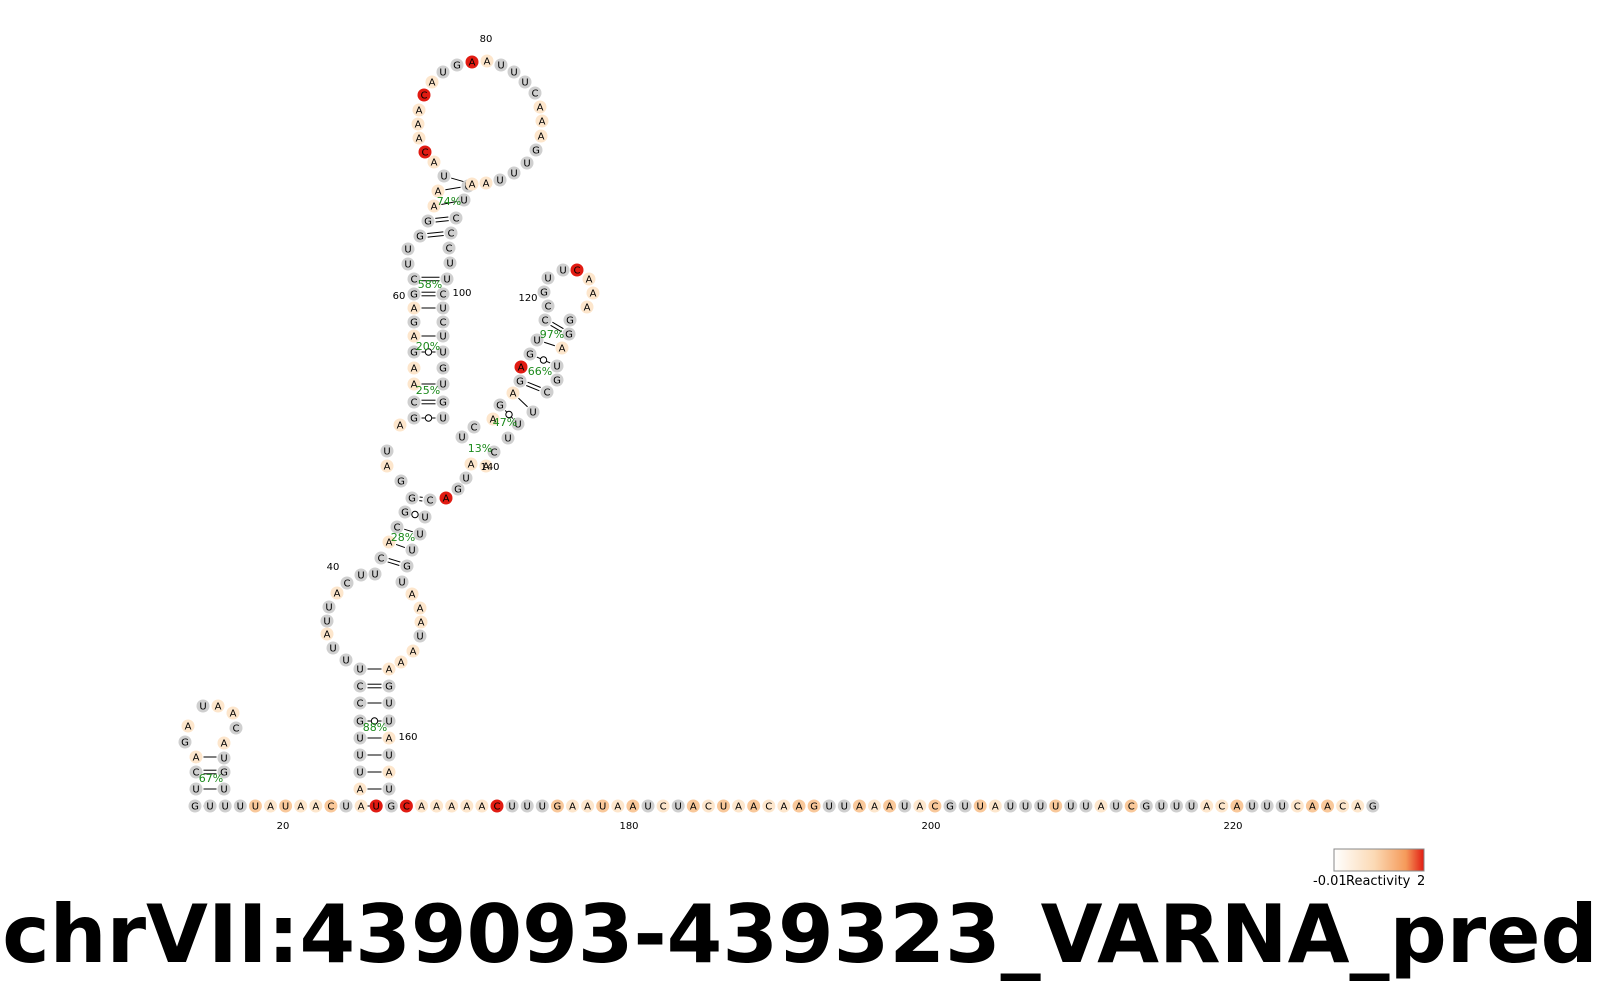  Describe the element at coordinates (800, 934) in the screenshot. I see `structure-title: chrVII:439093-439323_VARNA_pred` at that location.